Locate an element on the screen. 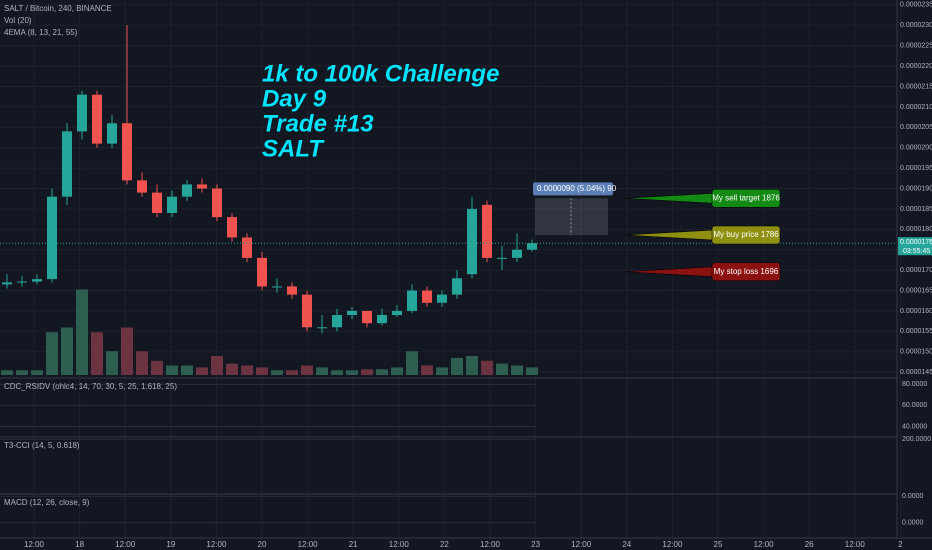 Image resolution: width=932 pixels, height=550 pixels. annotation: Day 9 is located at coordinates (294, 98).